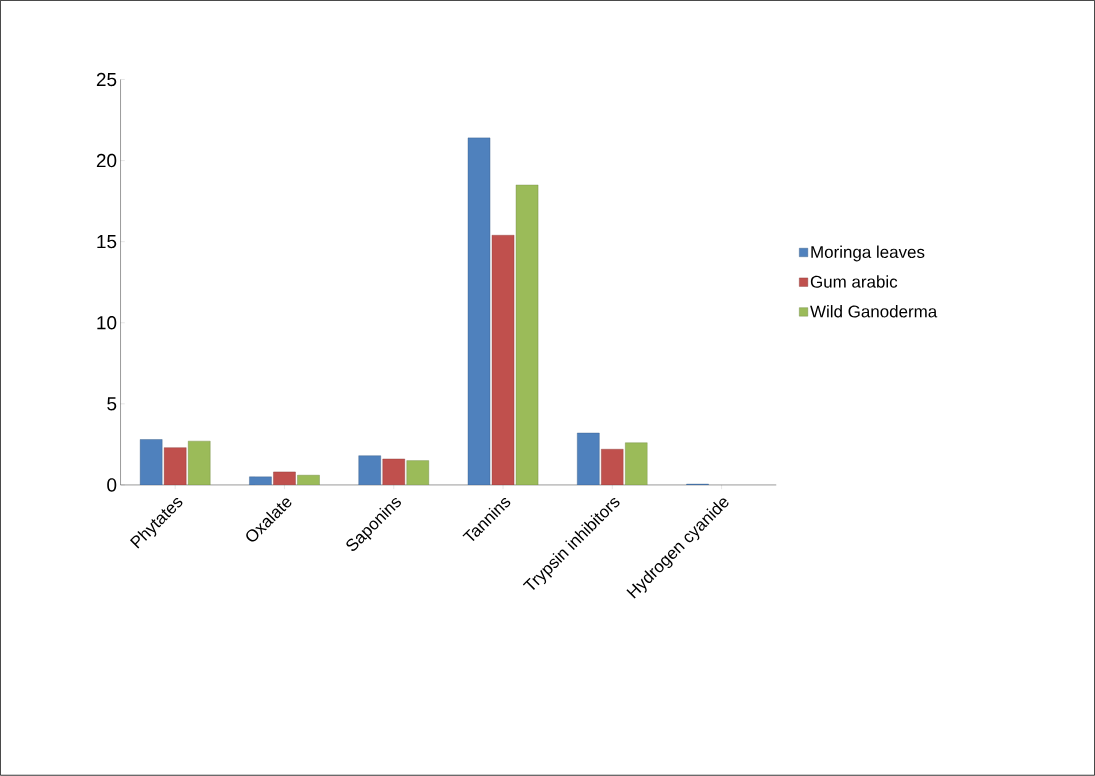 Image resolution: width=1095 pixels, height=776 pixels. What do you see at coordinates (868, 253) in the screenshot?
I see `legend-label: Moringa leaves` at bounding box center [868, 253].